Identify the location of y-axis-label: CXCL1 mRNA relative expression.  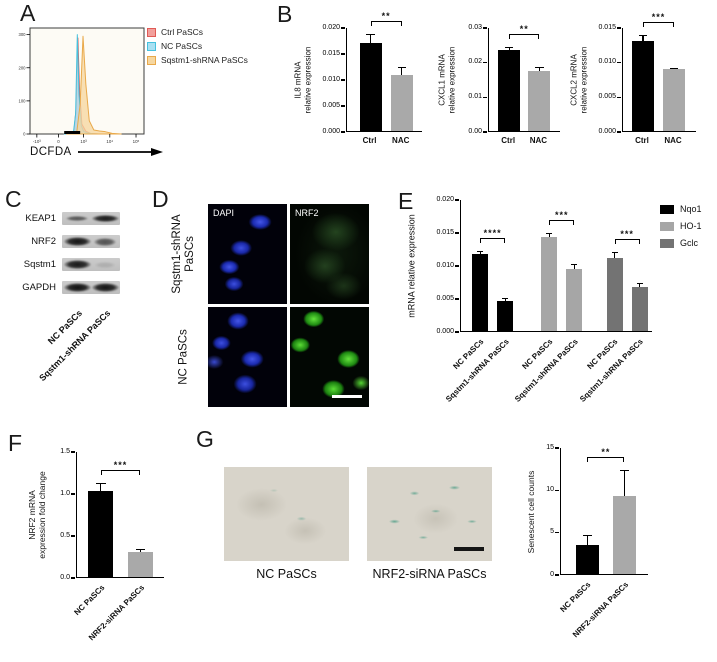
(447, 80).